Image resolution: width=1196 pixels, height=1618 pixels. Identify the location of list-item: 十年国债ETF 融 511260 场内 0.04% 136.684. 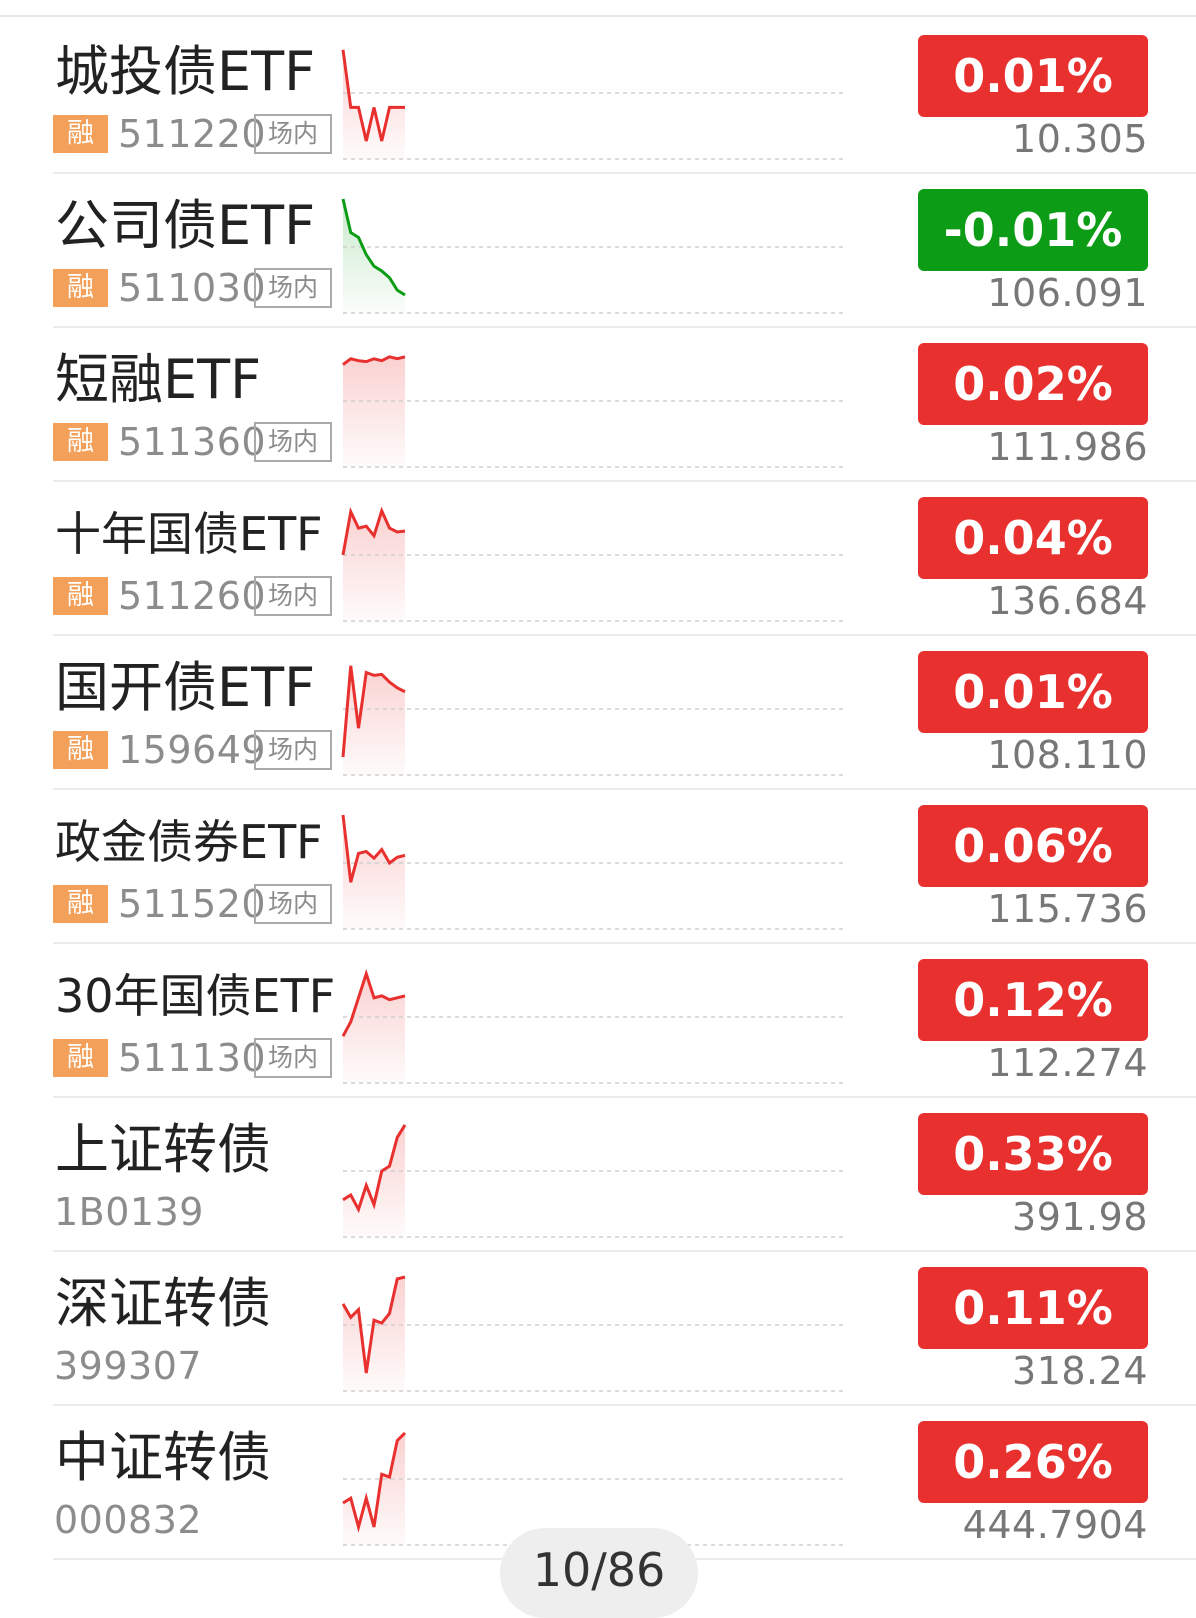
(598, 557).